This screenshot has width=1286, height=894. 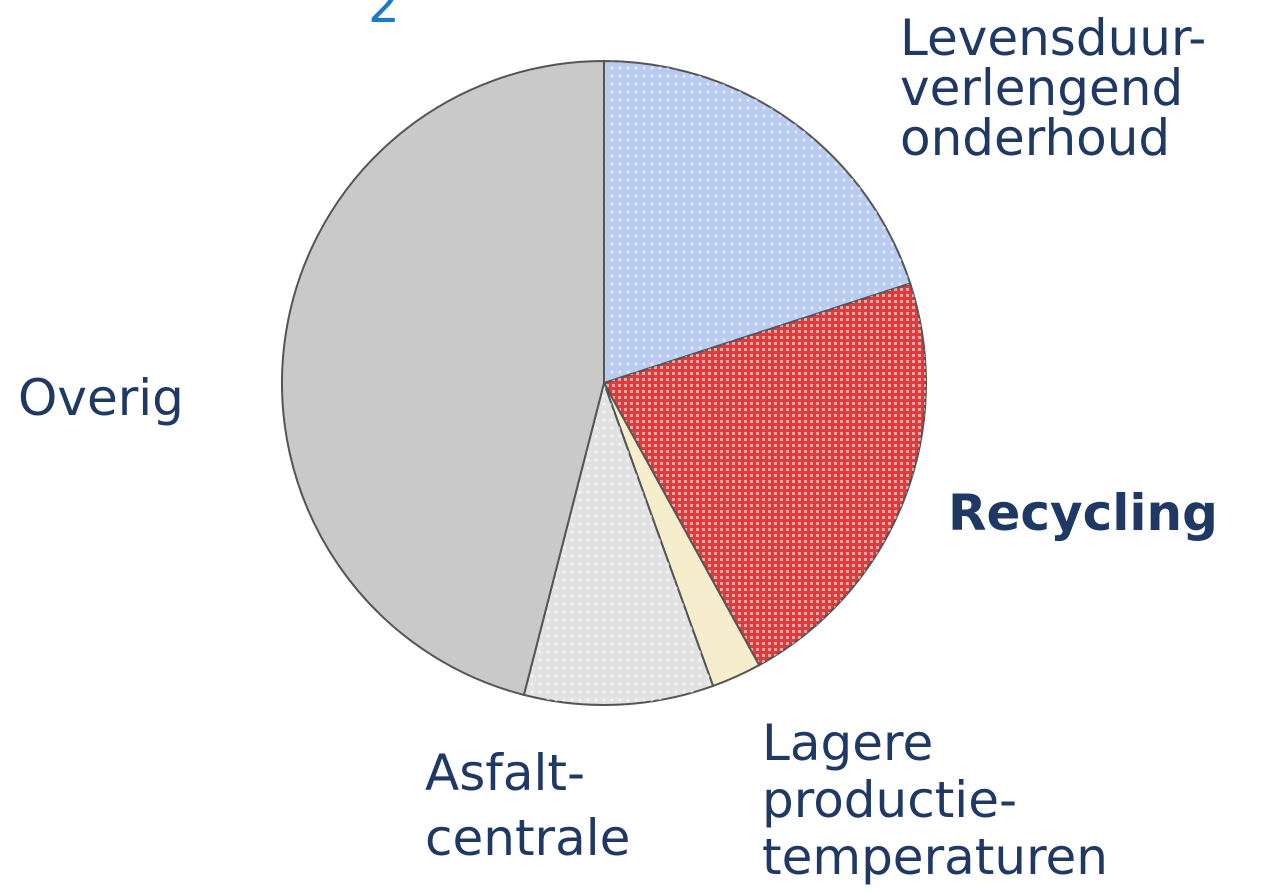 I want to click on slice-label: productie-, so click(x=889, y=800).